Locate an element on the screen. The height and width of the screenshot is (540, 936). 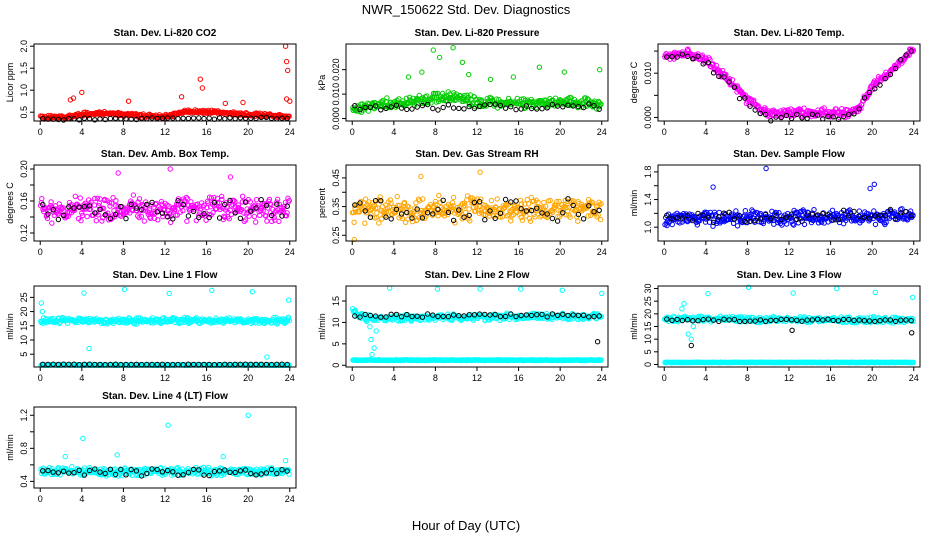
y-tick-label: 10 is located at coordinates (336, 322).